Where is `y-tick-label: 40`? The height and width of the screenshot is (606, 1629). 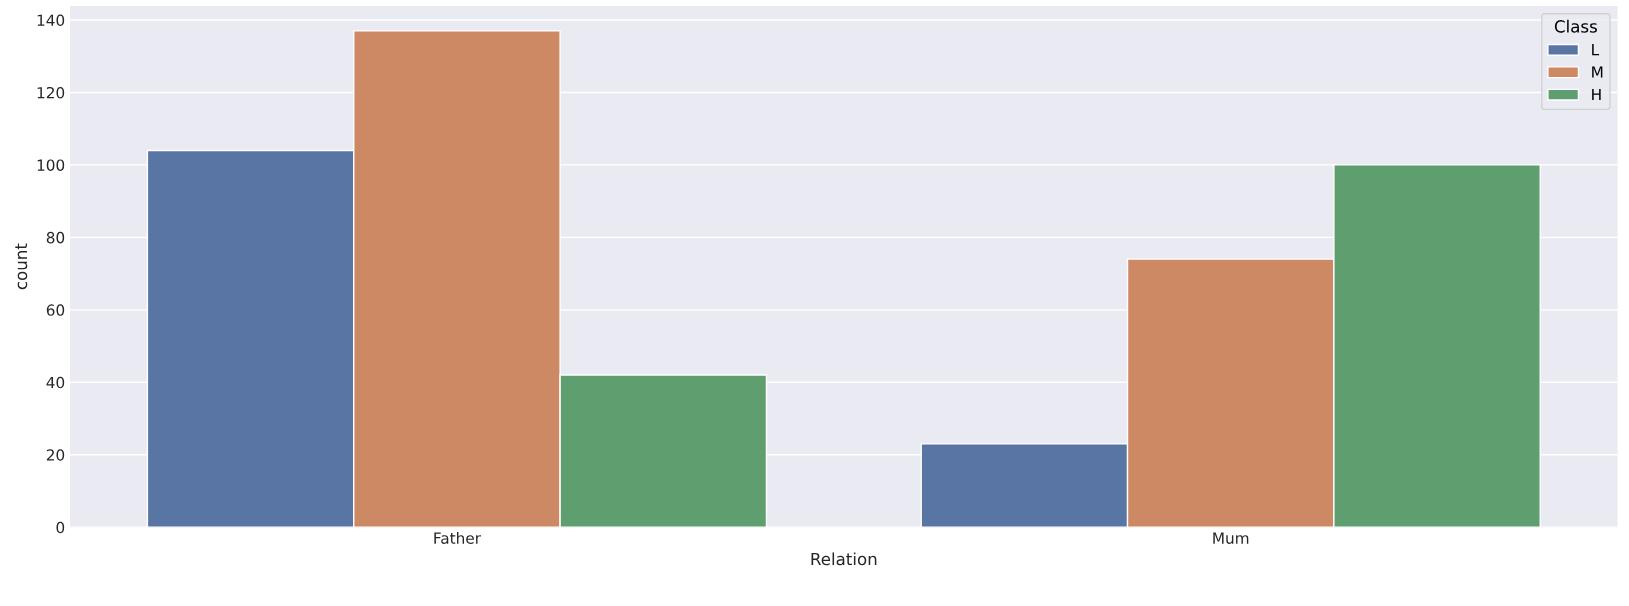 y-tick-label: 40 is located at coordinates (55, 382).